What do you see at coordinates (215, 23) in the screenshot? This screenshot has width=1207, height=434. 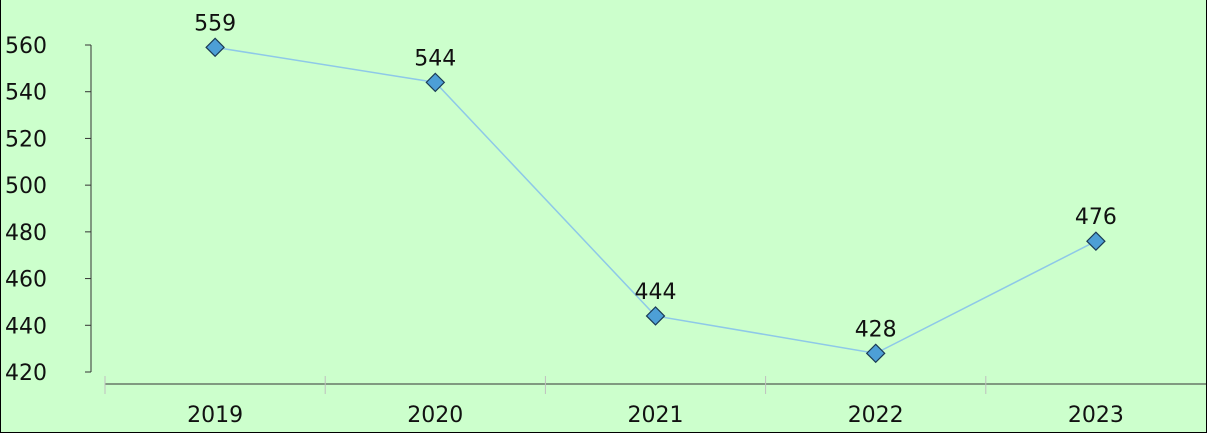 I see `data-label: 559` at bounding box center [215, 23].